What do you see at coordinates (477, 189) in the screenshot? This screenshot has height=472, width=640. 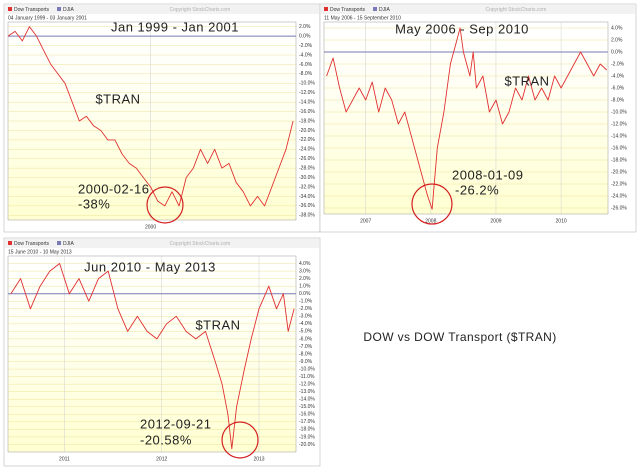 I see `annotation-change: -26.2%` at bounding box center [477, 189].